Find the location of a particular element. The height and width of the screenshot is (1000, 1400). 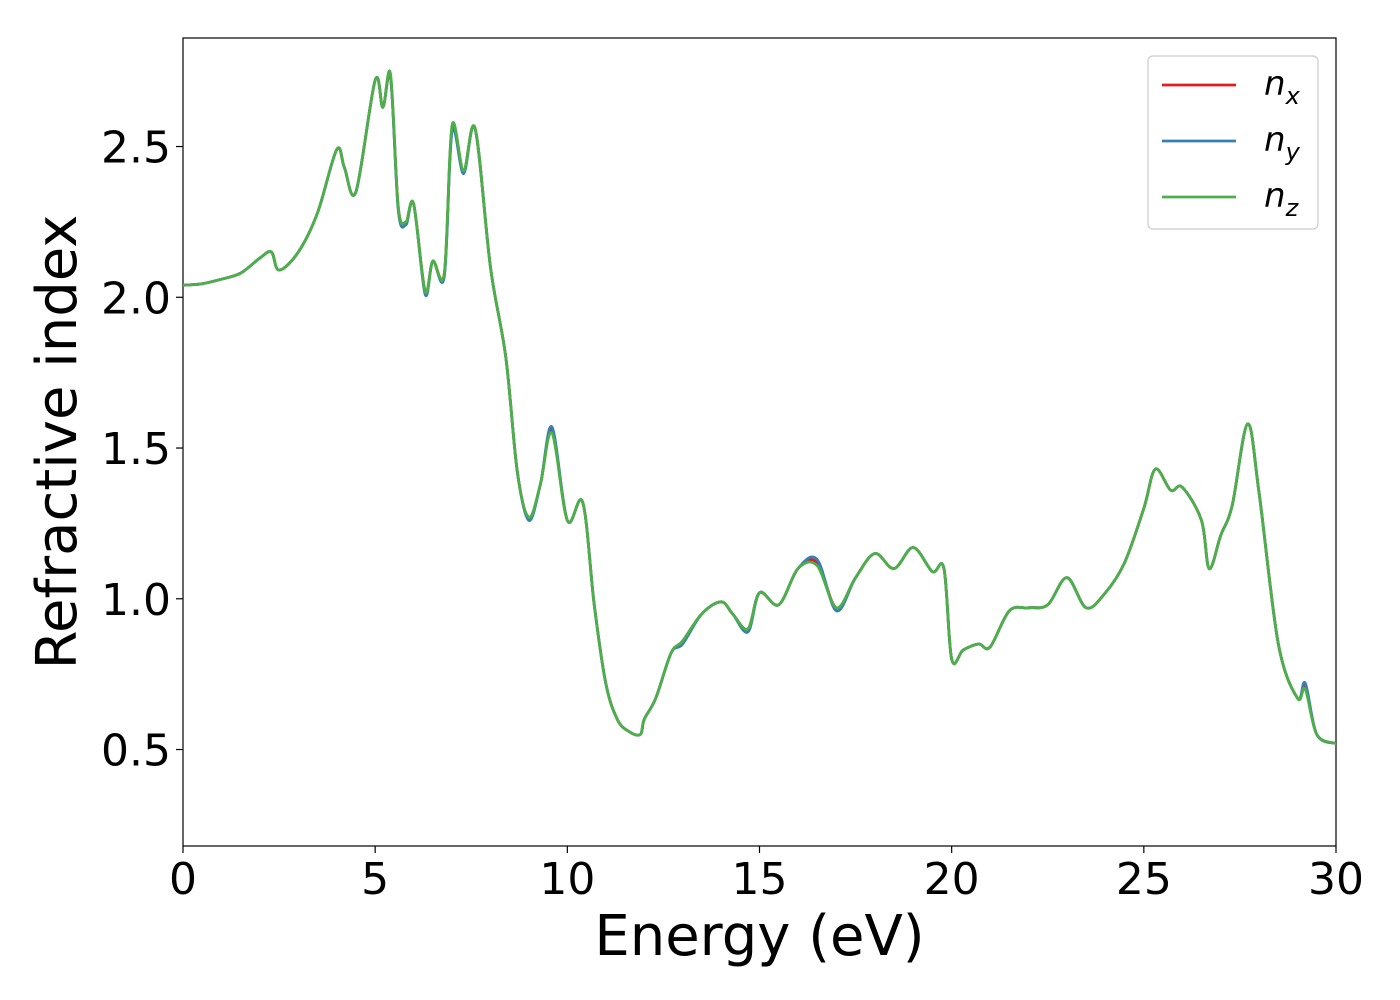

y-tick-label: 1.0 is located at coordinates (136, 600).